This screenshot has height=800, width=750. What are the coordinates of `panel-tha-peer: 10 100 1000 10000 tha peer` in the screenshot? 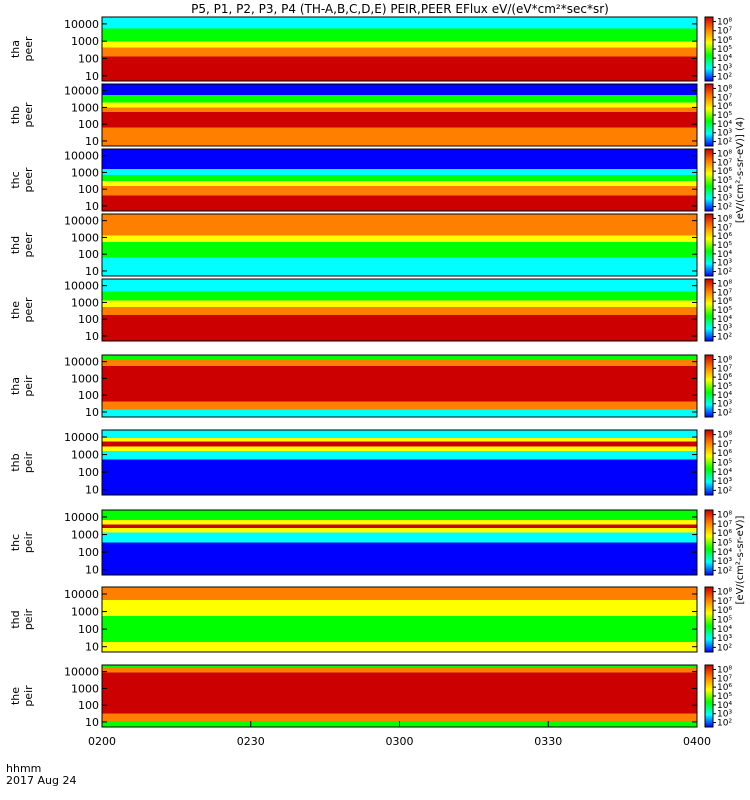 It's located at (353, 49).